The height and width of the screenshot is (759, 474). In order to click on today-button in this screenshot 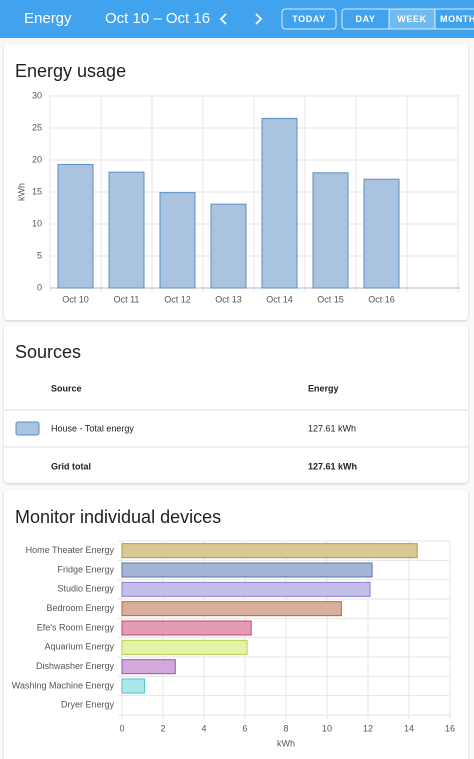, I will do `click(309, 19)`.